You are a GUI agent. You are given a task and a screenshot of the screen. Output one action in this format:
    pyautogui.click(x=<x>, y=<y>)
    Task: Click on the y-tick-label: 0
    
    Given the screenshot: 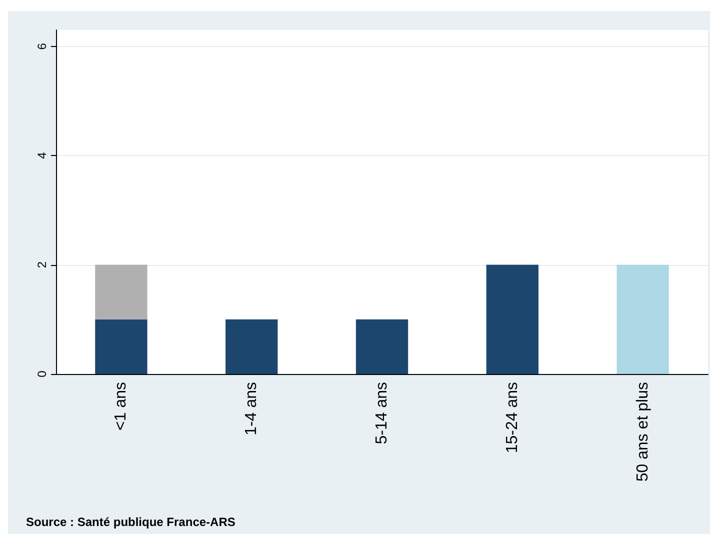 What is the action you would take?
    pyautogui.click(x=42, y=374)
    